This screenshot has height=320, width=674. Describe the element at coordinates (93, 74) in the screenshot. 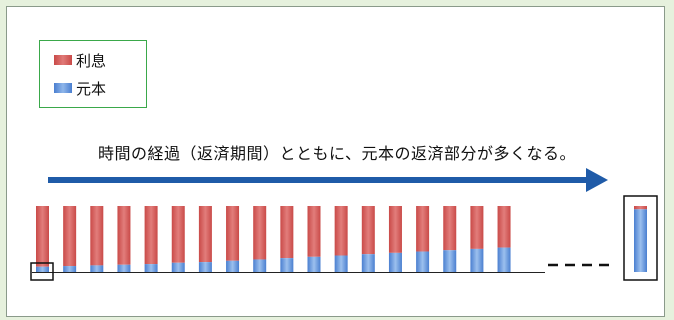

I see `legend: 利息 元本` at that location.